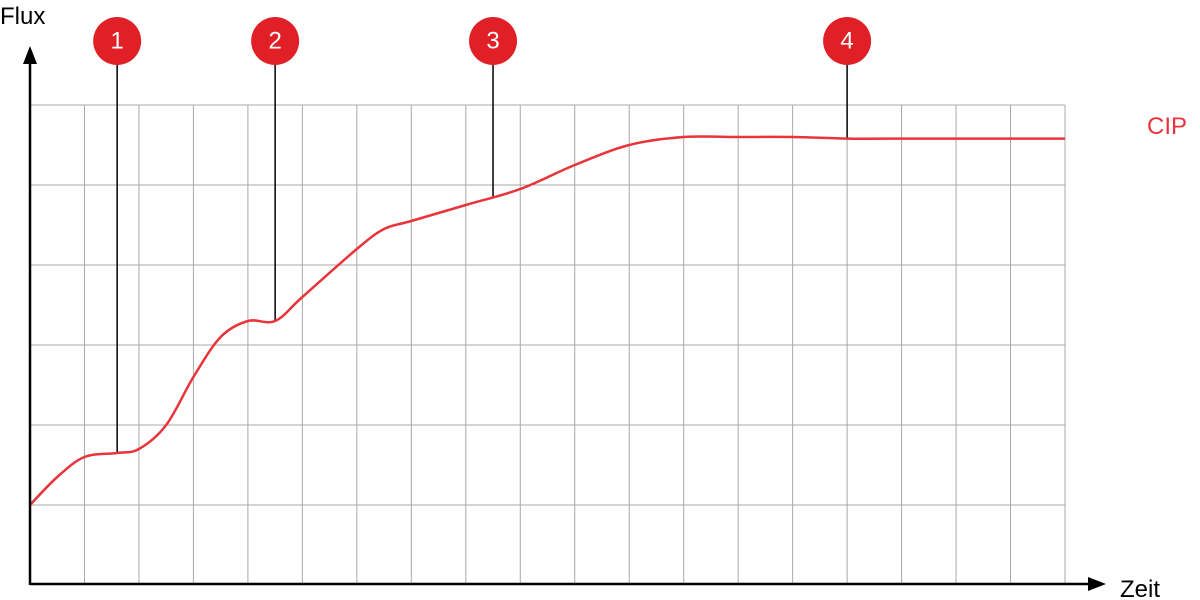 Image resolution: width=1200 pixels, height=600 pixels. I want to click on marker-number: 2, so click(274, 41).